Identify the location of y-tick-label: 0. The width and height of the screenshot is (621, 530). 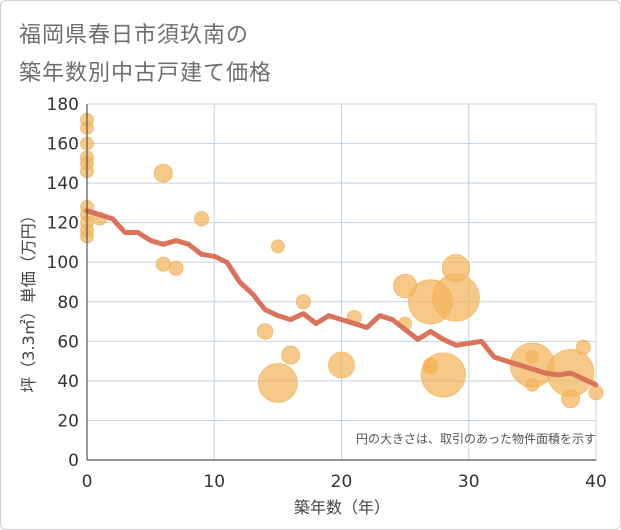
(73, 461).